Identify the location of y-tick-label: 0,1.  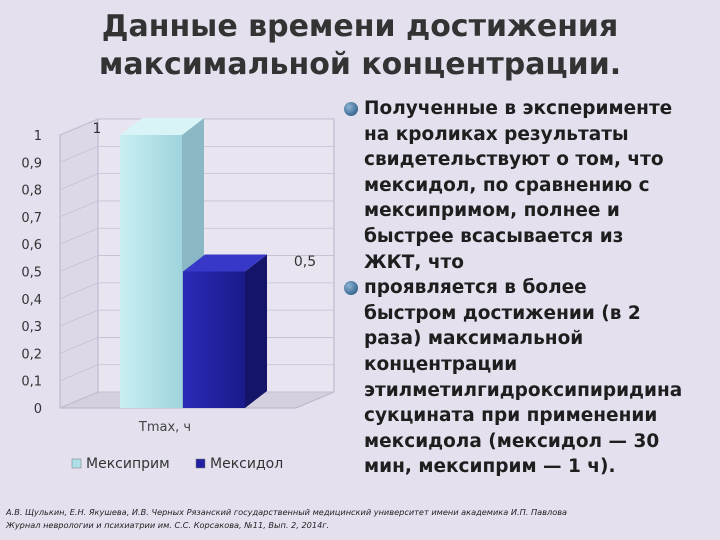
(31, 382).